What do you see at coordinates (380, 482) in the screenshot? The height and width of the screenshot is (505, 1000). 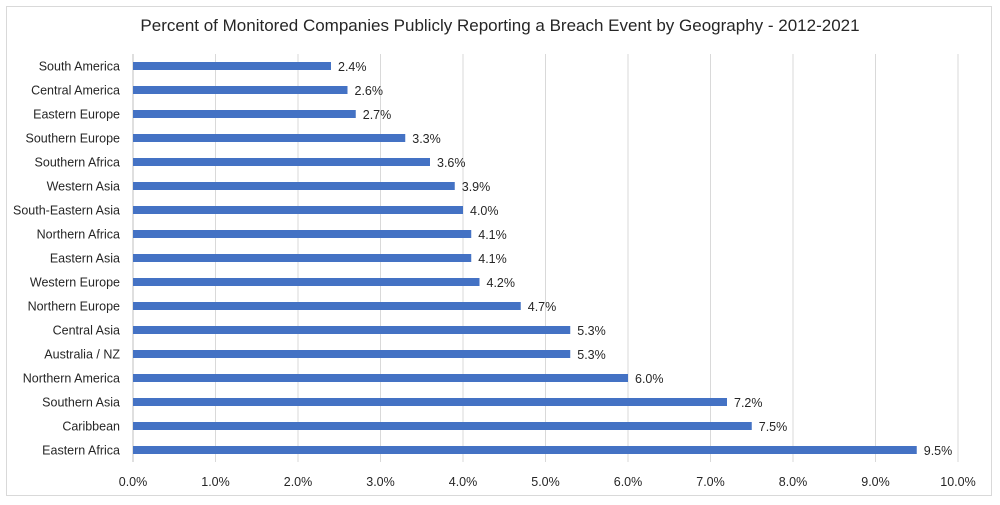 I see `x-tick-label: 3.0%` at bounding box center [380, 482].